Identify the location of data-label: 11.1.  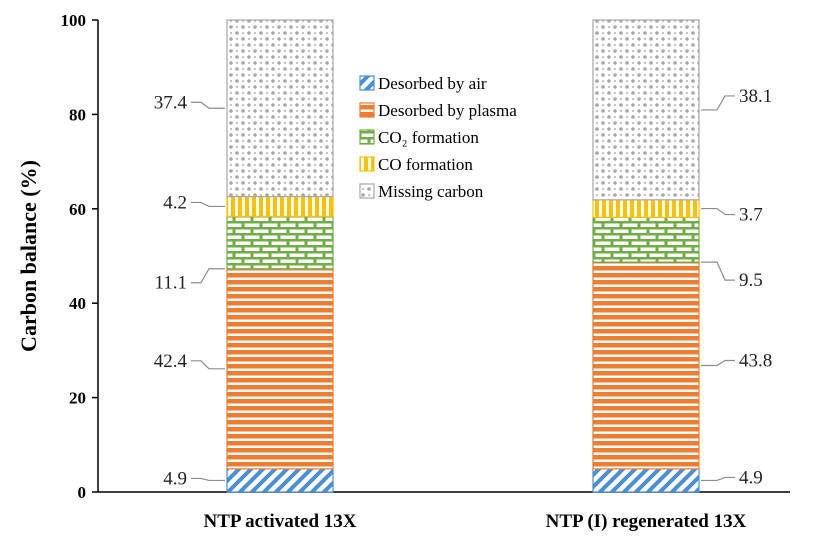
(170, 283).